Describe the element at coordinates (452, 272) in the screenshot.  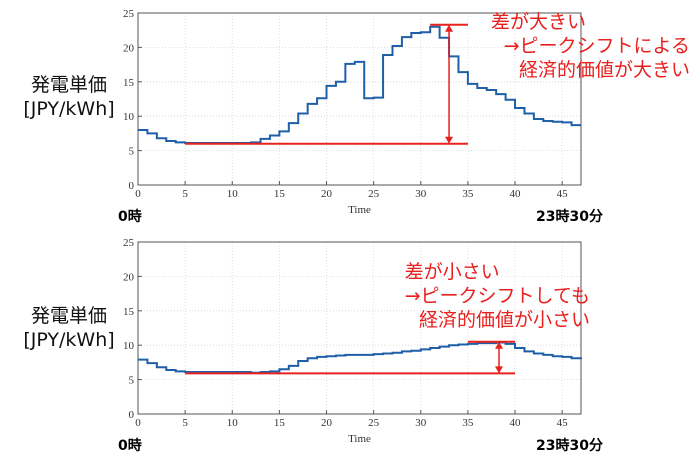
I see `annotation-line: 差が小さい` at that location.